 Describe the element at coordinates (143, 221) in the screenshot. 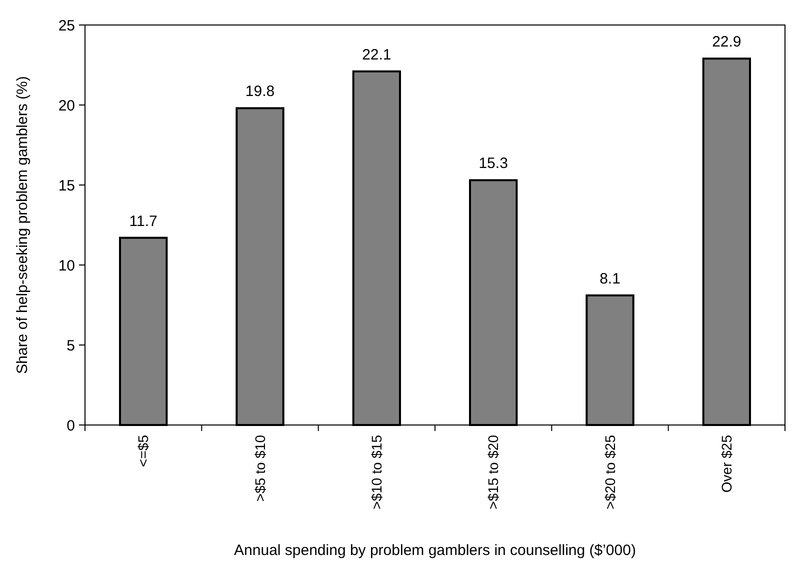

I see `data-label: 11.7` at that location.